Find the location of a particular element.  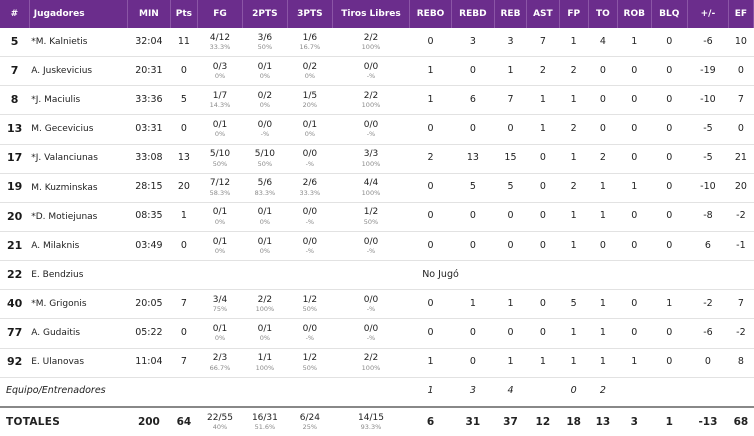

header-cell: # is located at coordinates (15, 14).